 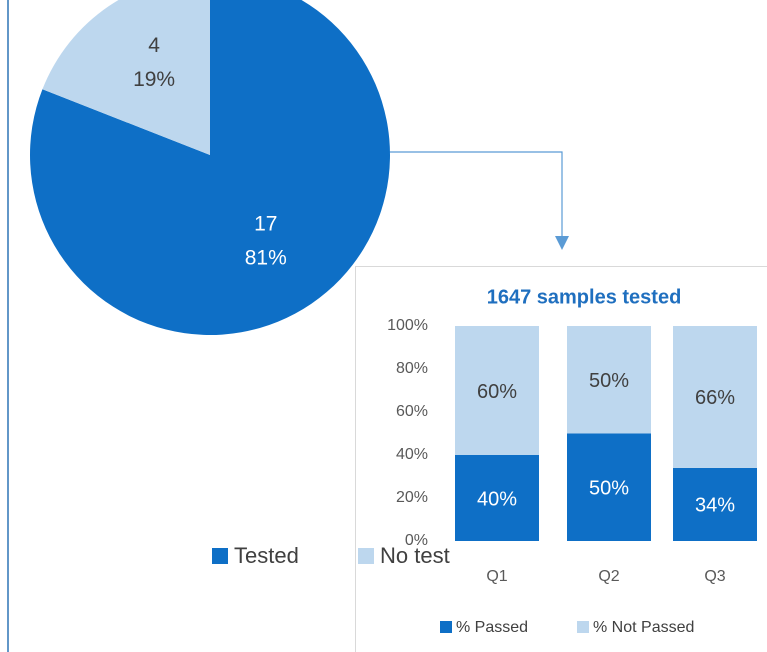 I want to click on legend-label: % Passed, so click(x=492, y=627).